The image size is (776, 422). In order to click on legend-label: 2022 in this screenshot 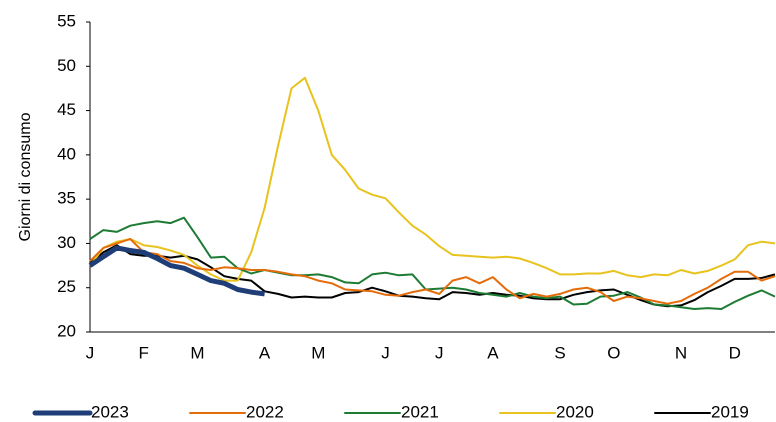, I will do `click(265, 411)`.